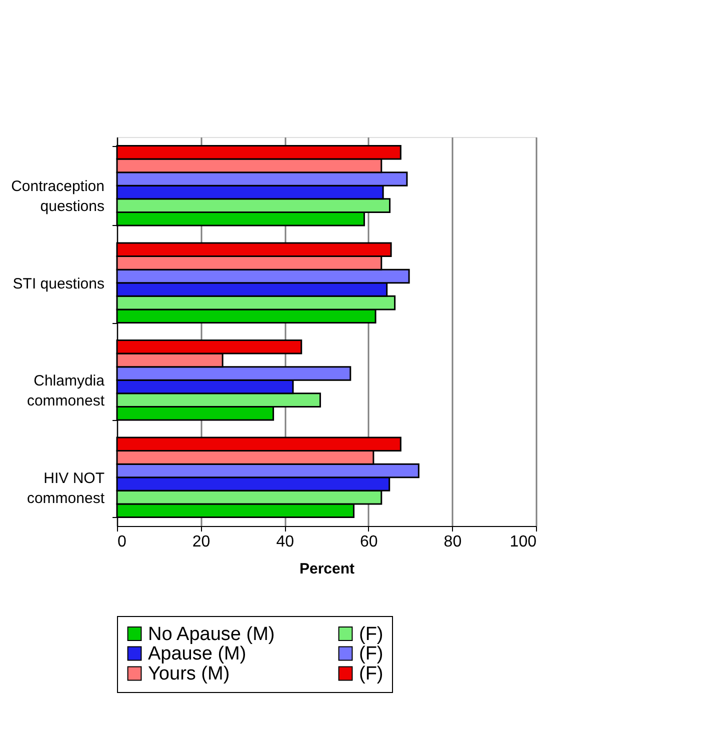  What do you see at coordinates (58, 283) in the screenshot?
I see `y-tick-label: STI questions` at bounding box center [58, 283].